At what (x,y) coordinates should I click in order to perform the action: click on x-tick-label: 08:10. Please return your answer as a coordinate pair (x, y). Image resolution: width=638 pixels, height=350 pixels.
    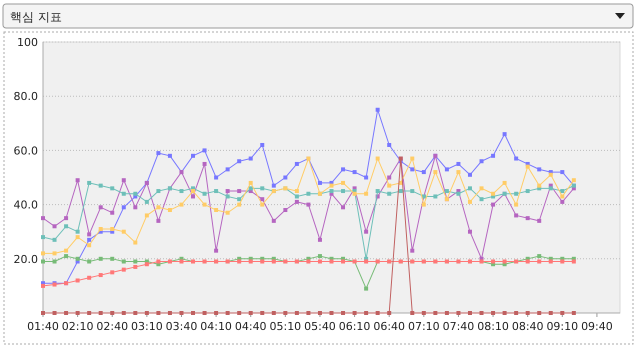
    Looking at the image, I should click on (493, 326).